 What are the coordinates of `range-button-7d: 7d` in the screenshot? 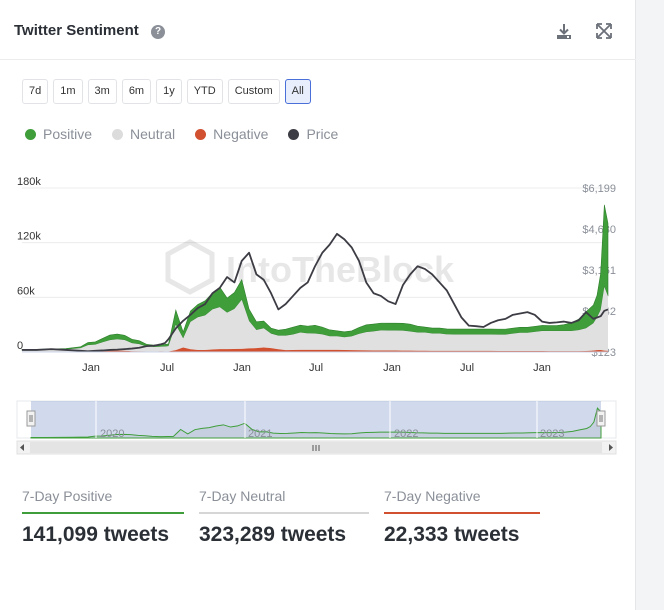 It's located at (35, 91).